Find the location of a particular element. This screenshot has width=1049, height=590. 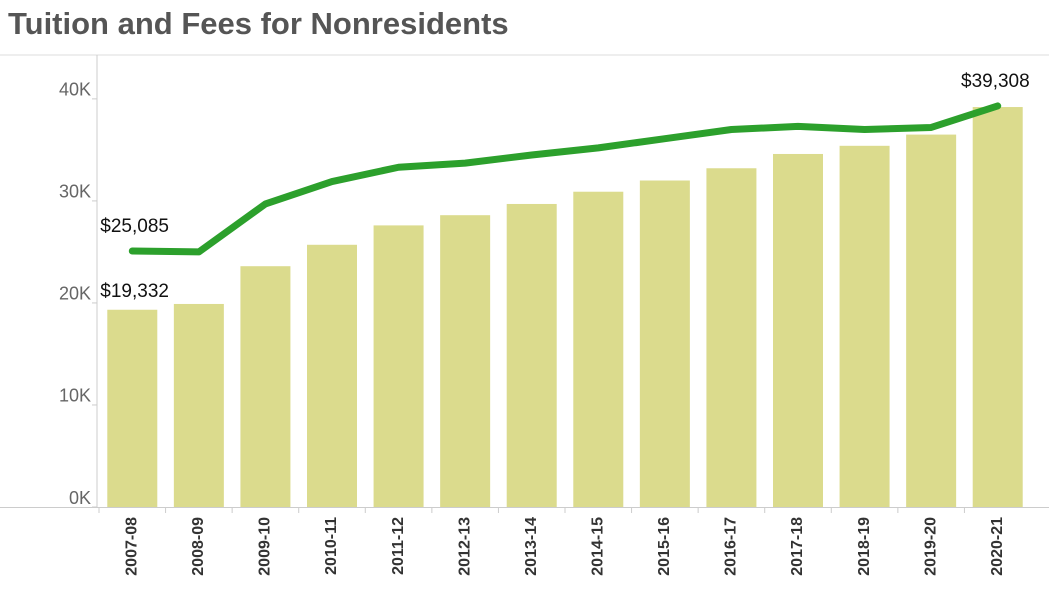

y-tick-label: 10K is located at coordinates (75, 396).